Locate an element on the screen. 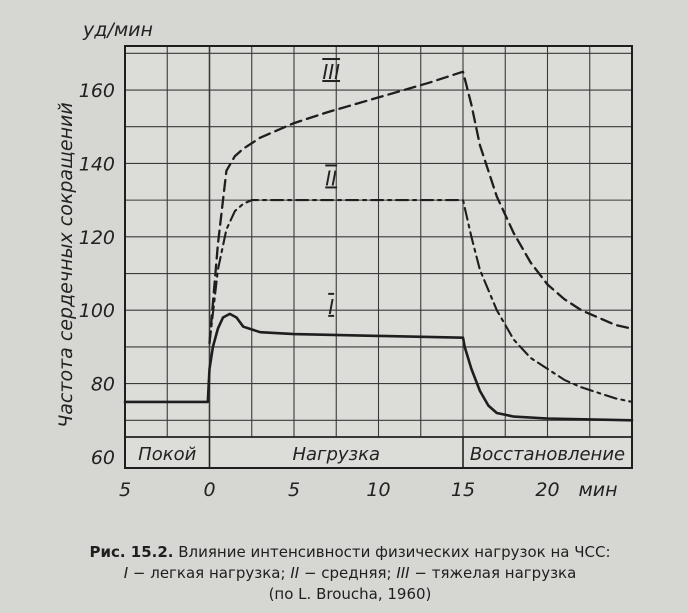  caption-series-3: III is located at coordinates (403, 573).